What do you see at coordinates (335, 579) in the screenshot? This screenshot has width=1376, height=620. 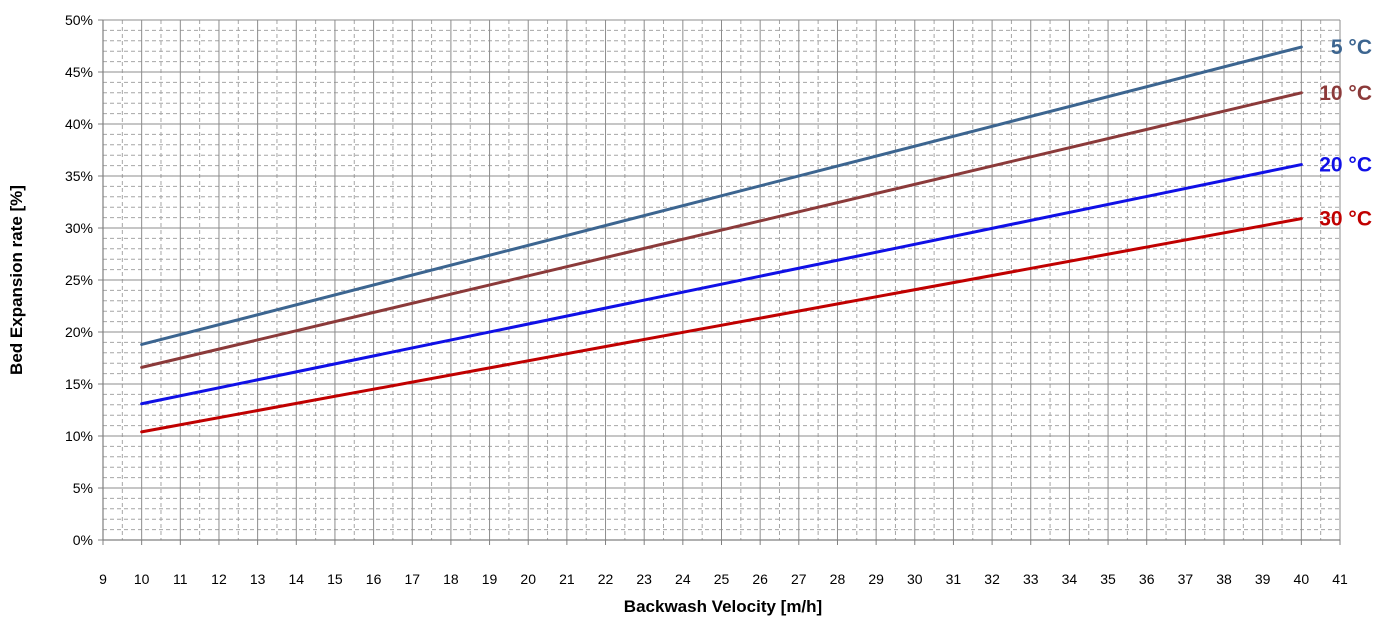 I see `x-tick-label: 15` at bounding box center [335, 579].